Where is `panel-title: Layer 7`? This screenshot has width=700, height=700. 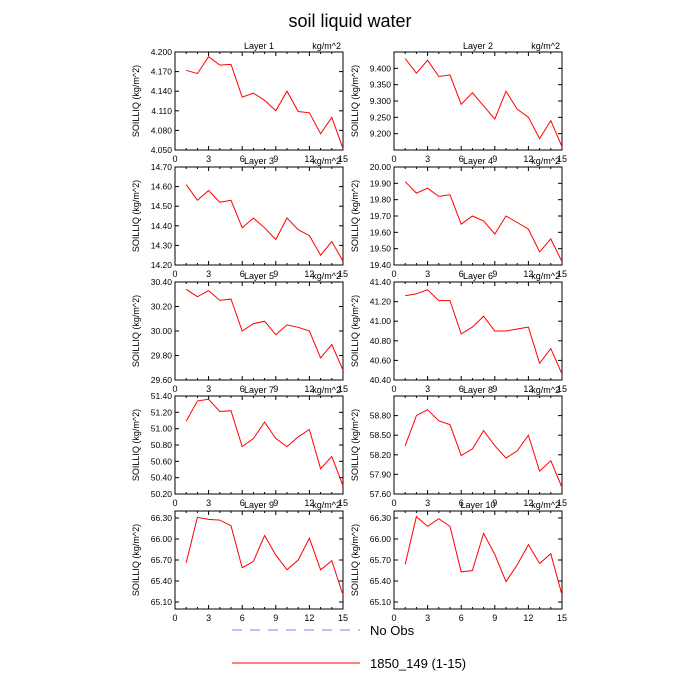
panel-title: Layer 7 is located at coordinates (259, 390).